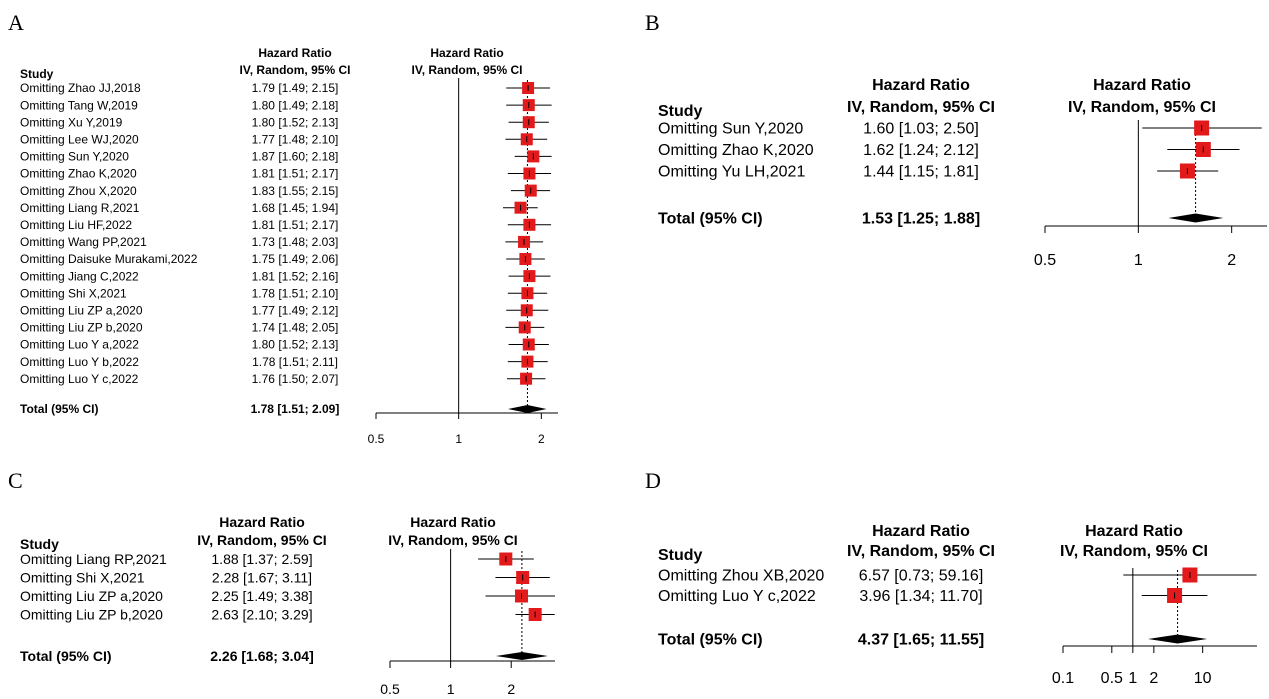 The width and height of the screenshot is (1269, 699). Describe the element at coordinates (680, 111) in the screenshot. I see `panel-b-study-header: Study` at that location.